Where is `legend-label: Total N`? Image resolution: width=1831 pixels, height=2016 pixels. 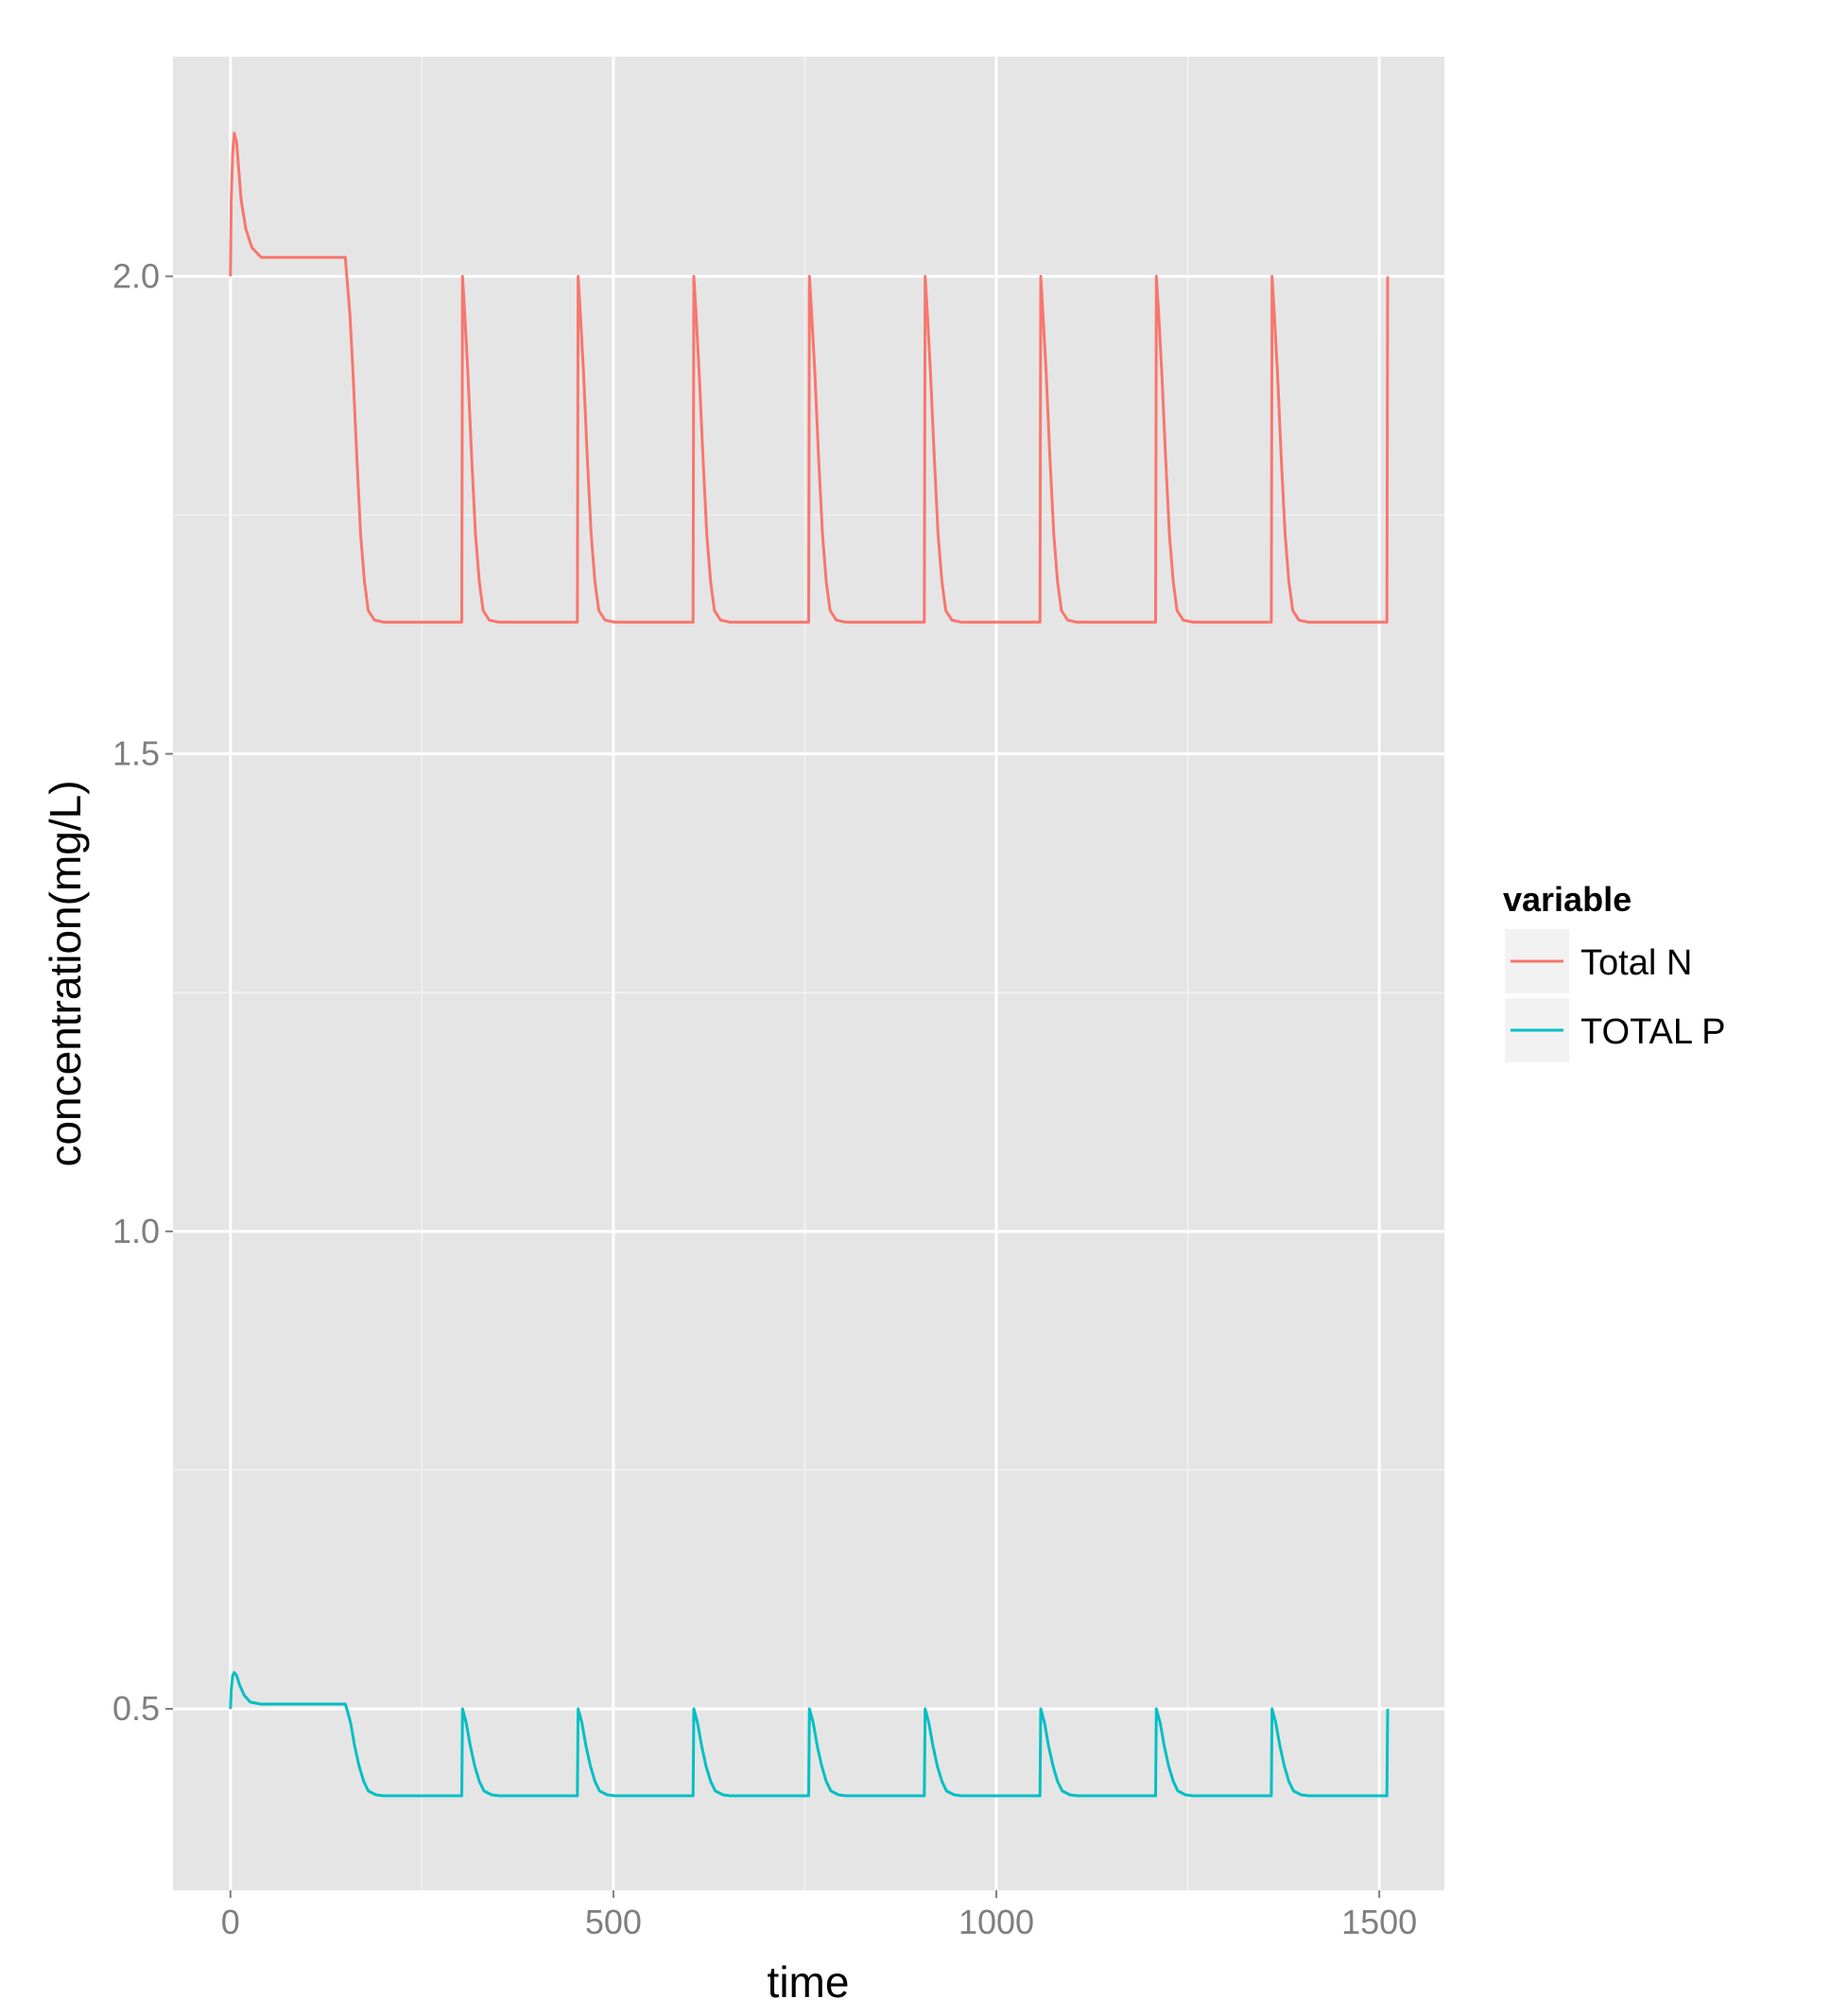
legend-label: Total N is located at coordinates (1636, 963).